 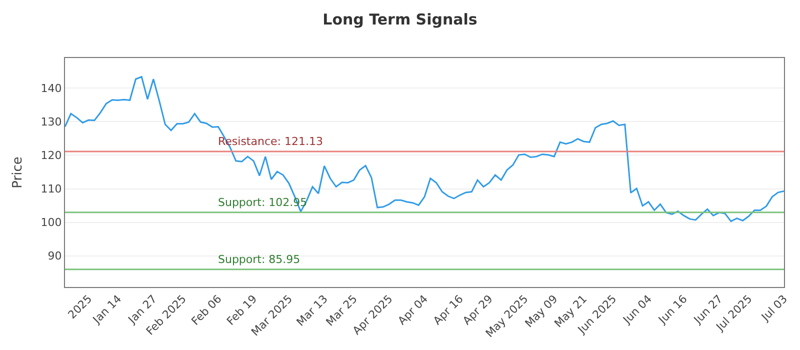 What do you see at coordinates (51, 223) in the screenshot?
I see `y-tick-label: 100` at bounding box center [51, 223].